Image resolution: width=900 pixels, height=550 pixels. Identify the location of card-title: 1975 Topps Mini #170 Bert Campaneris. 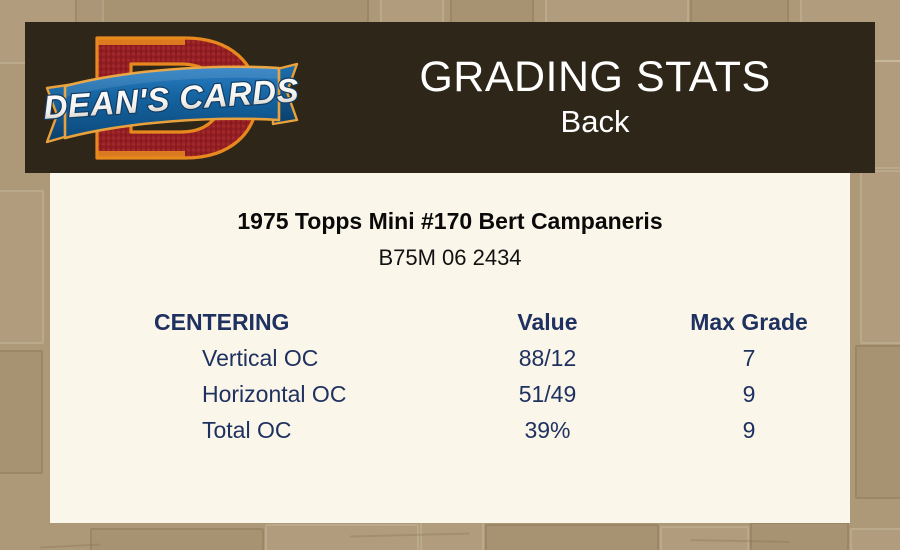
(450, 221).